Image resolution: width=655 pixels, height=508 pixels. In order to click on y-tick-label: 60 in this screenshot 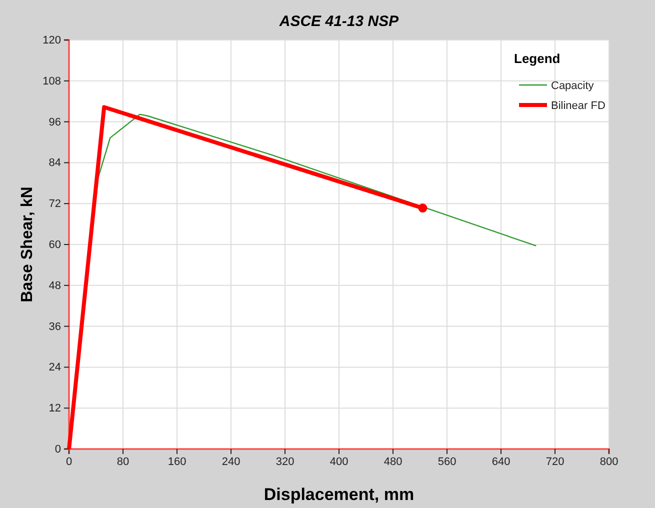, I will do `click(54, 245)`.